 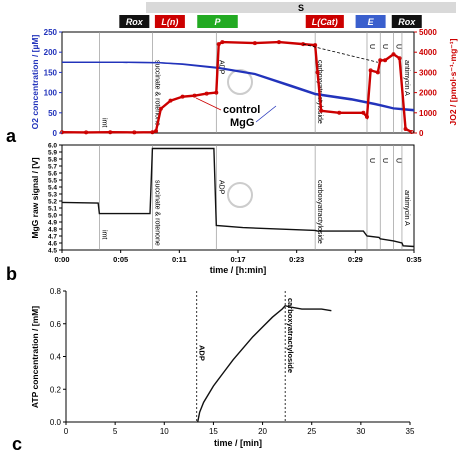 I want to click on x-tick-label-c: 5, so click(x=115, y=431).